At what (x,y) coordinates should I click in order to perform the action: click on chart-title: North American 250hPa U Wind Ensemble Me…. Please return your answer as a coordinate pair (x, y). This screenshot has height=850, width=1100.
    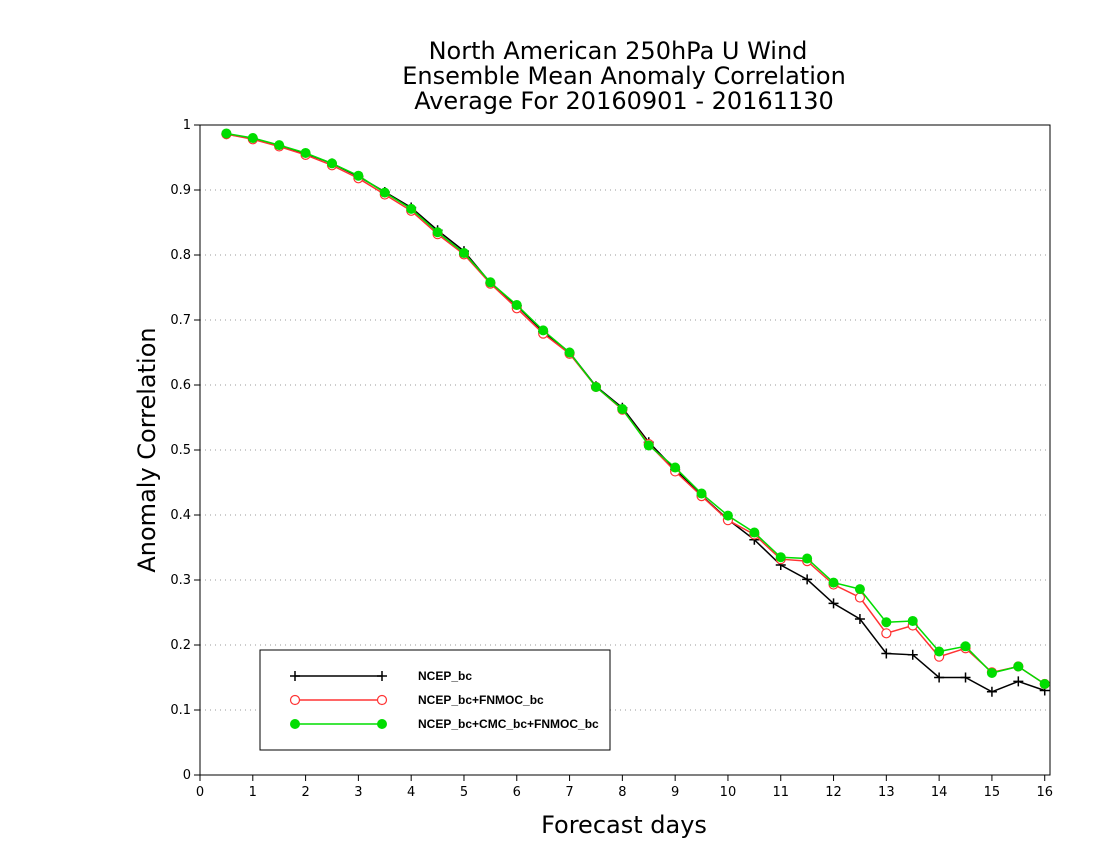
    Looking at the image, I should click on (624, 76).